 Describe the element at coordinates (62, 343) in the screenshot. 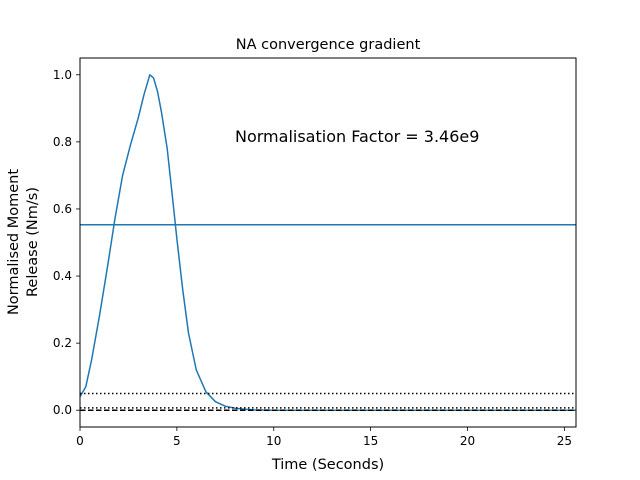

I see `y-tick-label: 0.2` at that location.